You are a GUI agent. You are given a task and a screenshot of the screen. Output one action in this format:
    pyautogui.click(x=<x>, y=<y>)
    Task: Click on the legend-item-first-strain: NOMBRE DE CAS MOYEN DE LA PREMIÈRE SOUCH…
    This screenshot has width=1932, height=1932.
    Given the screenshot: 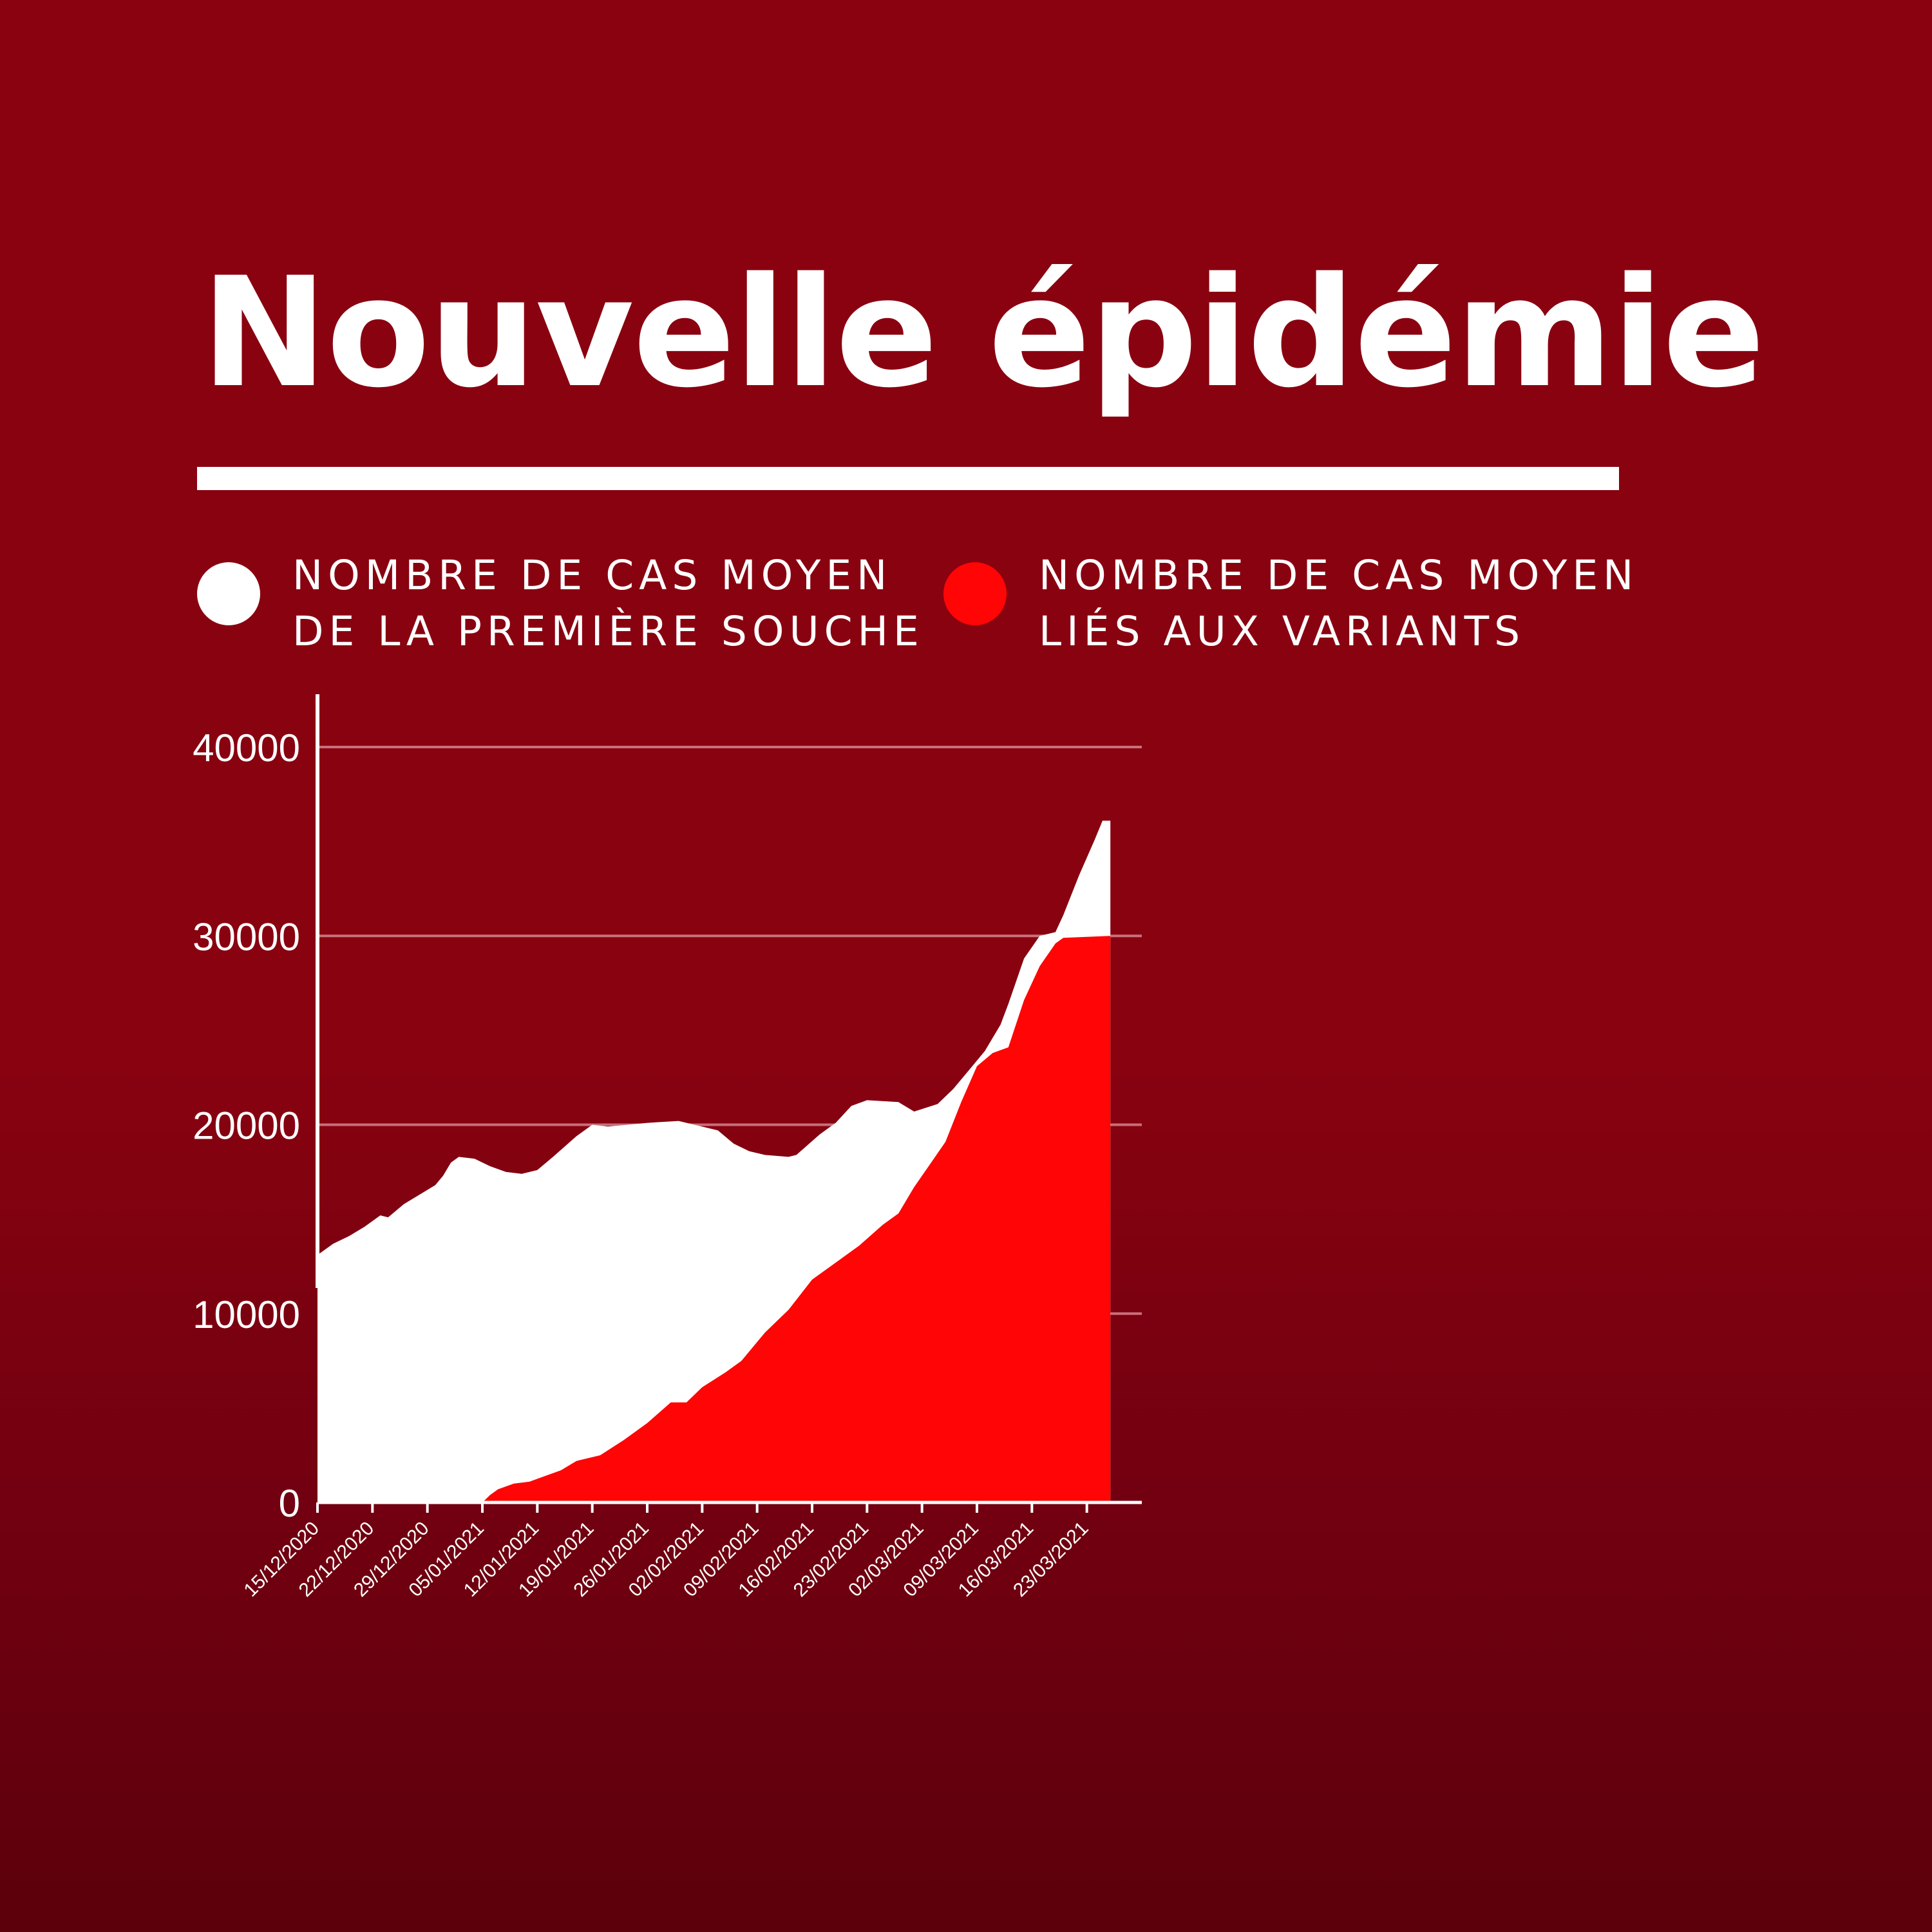 What is the action you would take?
    pyautogui.click(x=560, y=603)
    